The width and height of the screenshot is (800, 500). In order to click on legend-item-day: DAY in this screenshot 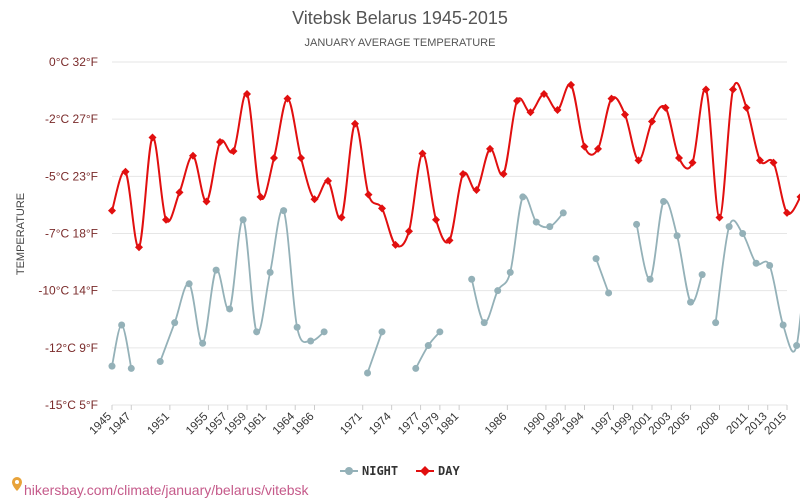, I will do `click(438, 471)`.